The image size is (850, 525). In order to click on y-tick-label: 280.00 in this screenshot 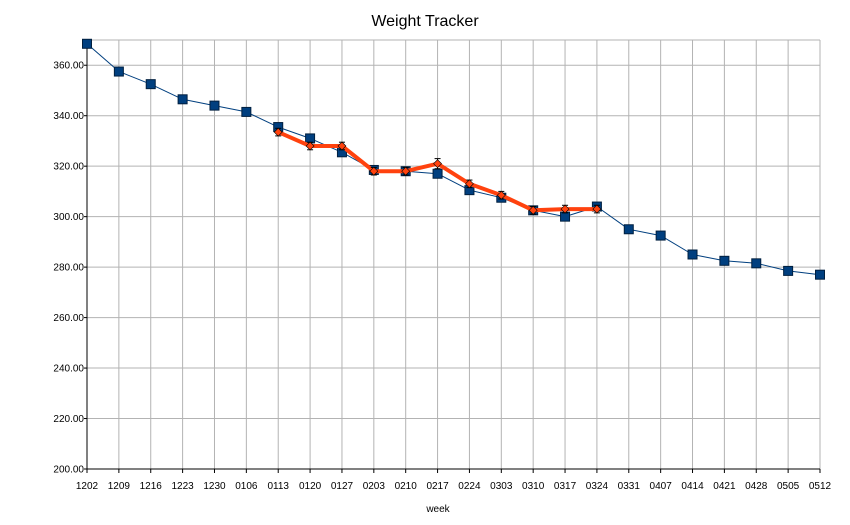, I will do `click(68, 268)`.